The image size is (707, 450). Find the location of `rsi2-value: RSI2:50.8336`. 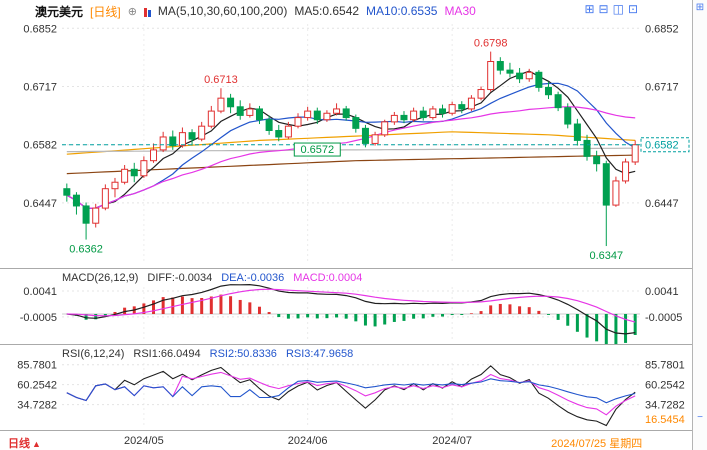

rsi2-value: RSI2:50.8336 is located at coordinates (243, 354).